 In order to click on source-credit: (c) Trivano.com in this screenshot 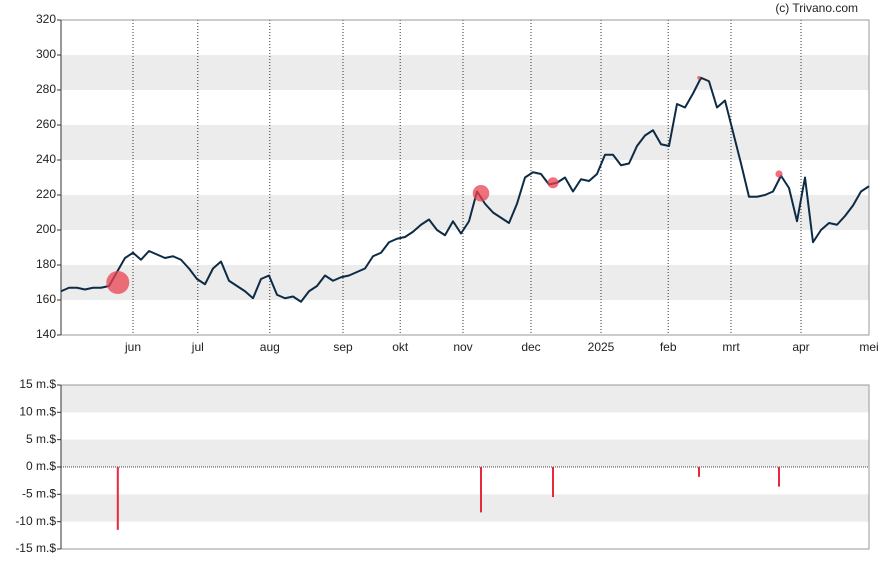, I will do `click(816, 8)`.